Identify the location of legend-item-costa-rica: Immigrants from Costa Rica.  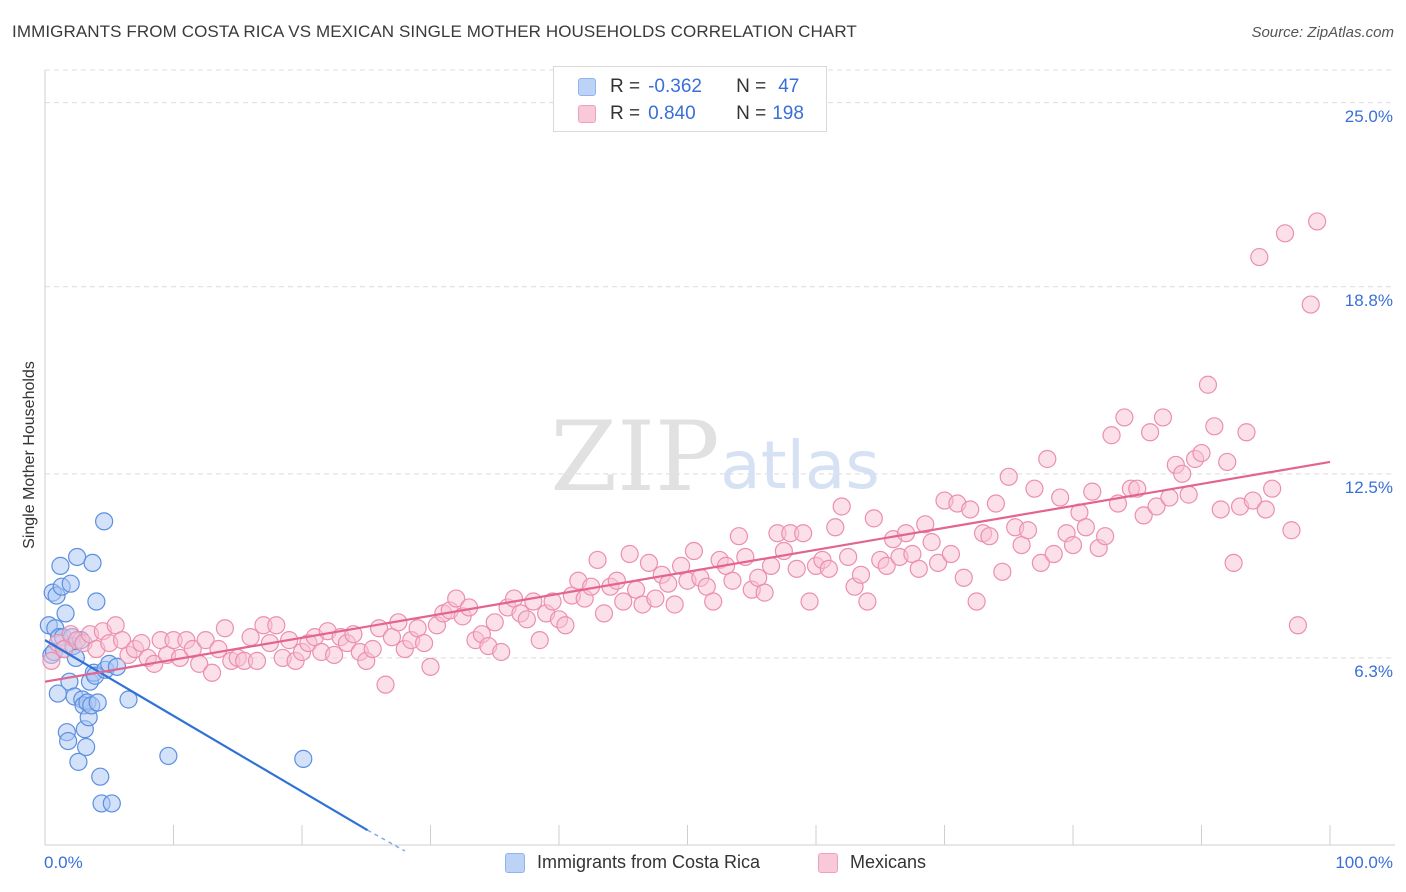
(632, 862).